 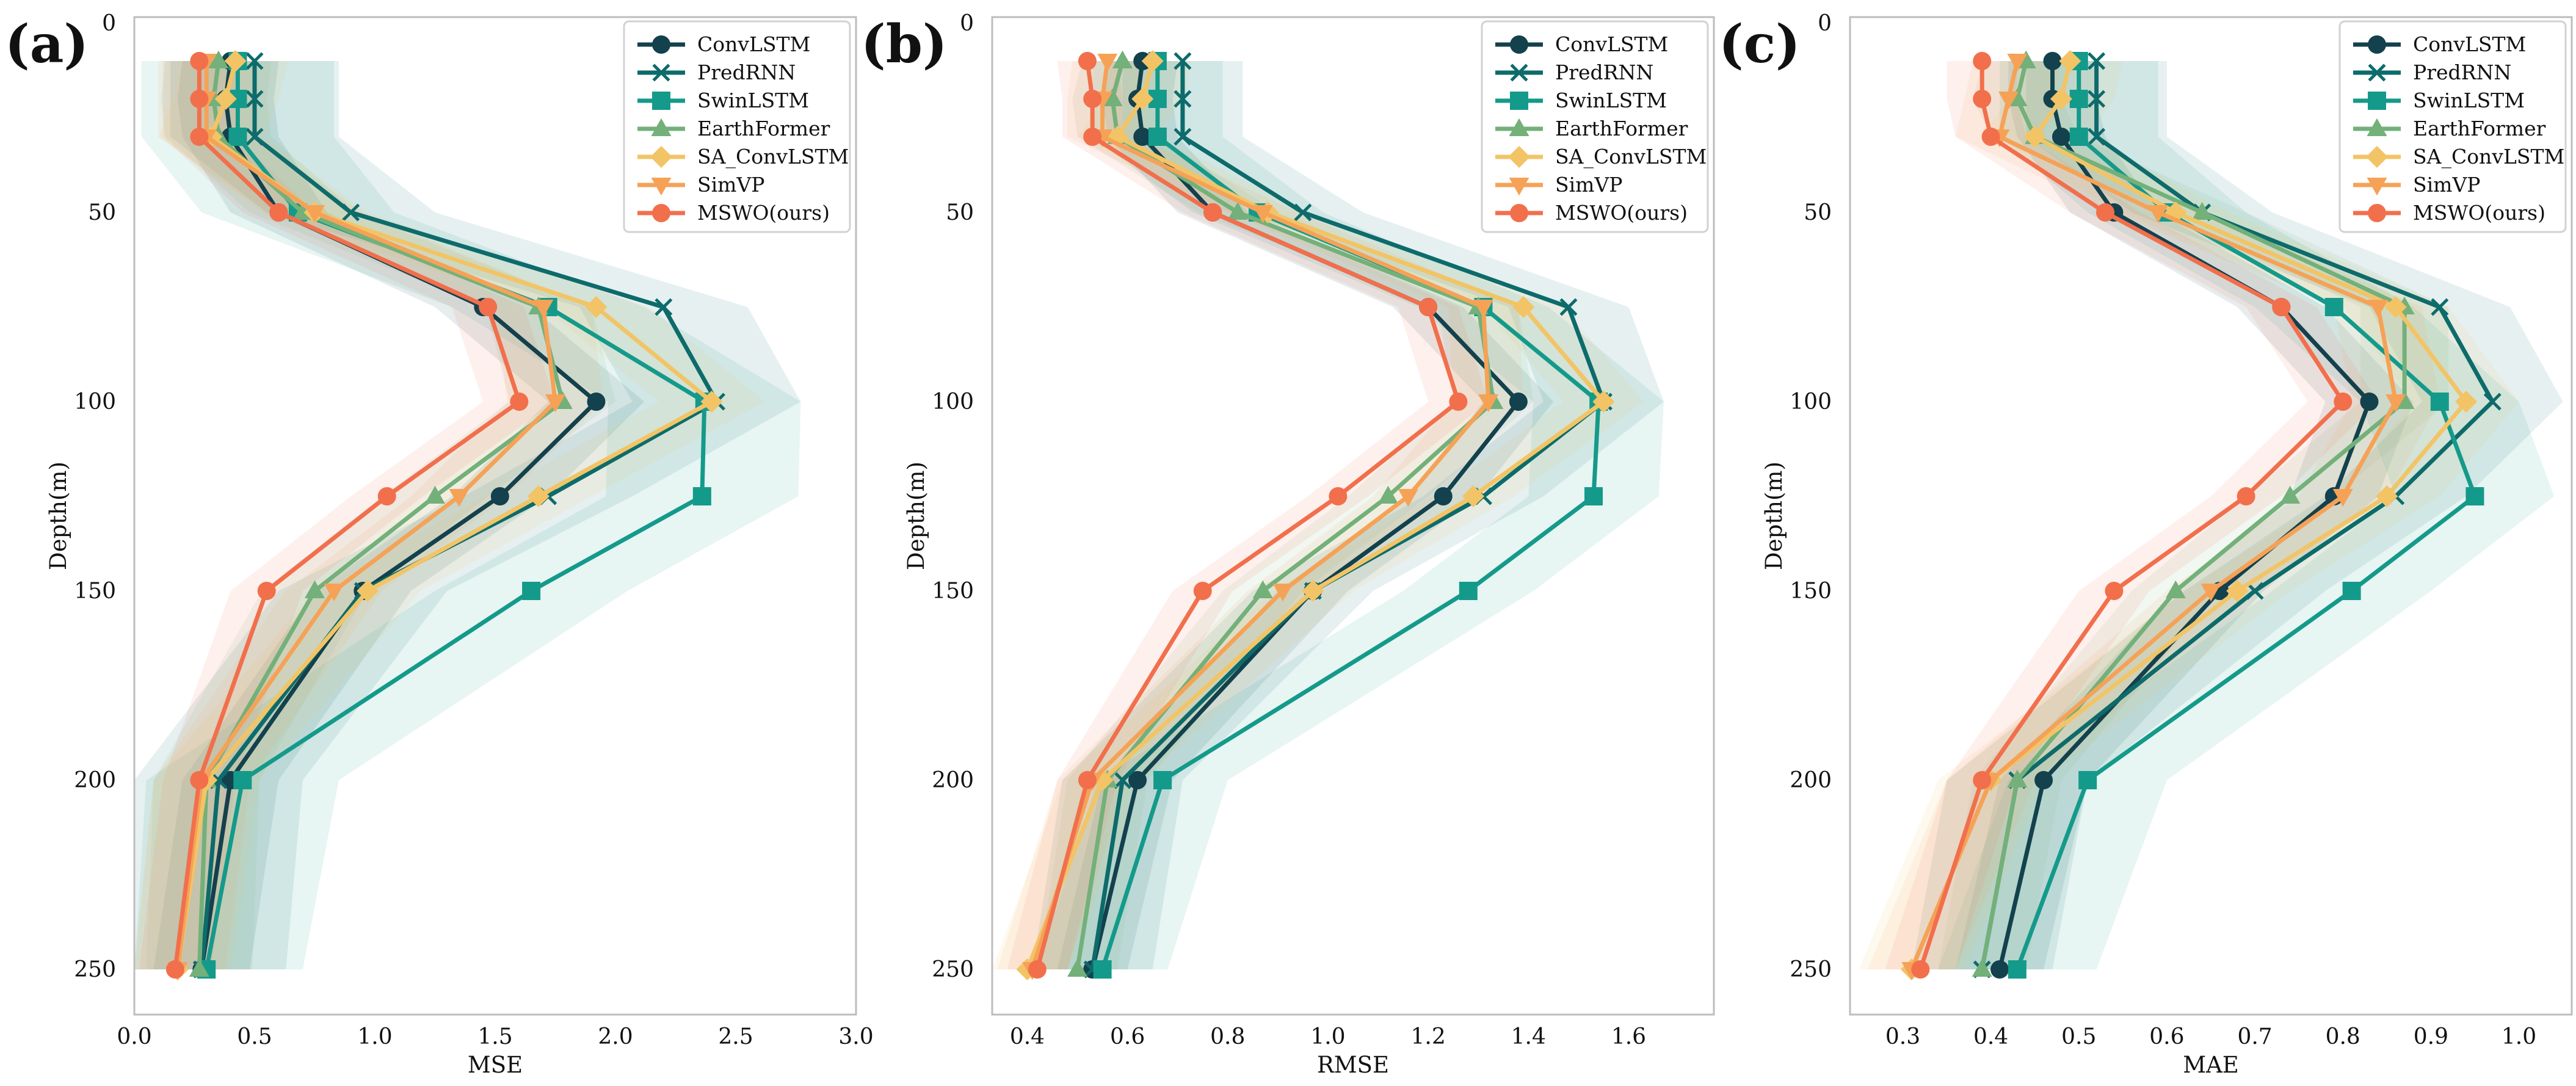 What do you see at coordinates (2488, 157) in the screenshot?
I see `legend-label: SA_ConvLSTM` at bounding box center [2488, 157].